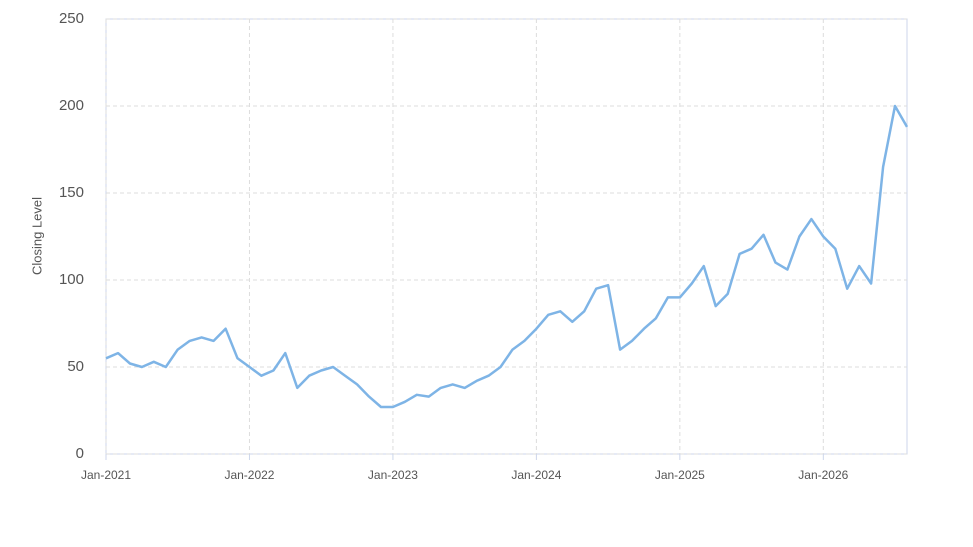  What do you see at coordinates (249, 475) in the screenshot?
I see `x-tick-label: Jan-2022` at bounding box center [249, 475].